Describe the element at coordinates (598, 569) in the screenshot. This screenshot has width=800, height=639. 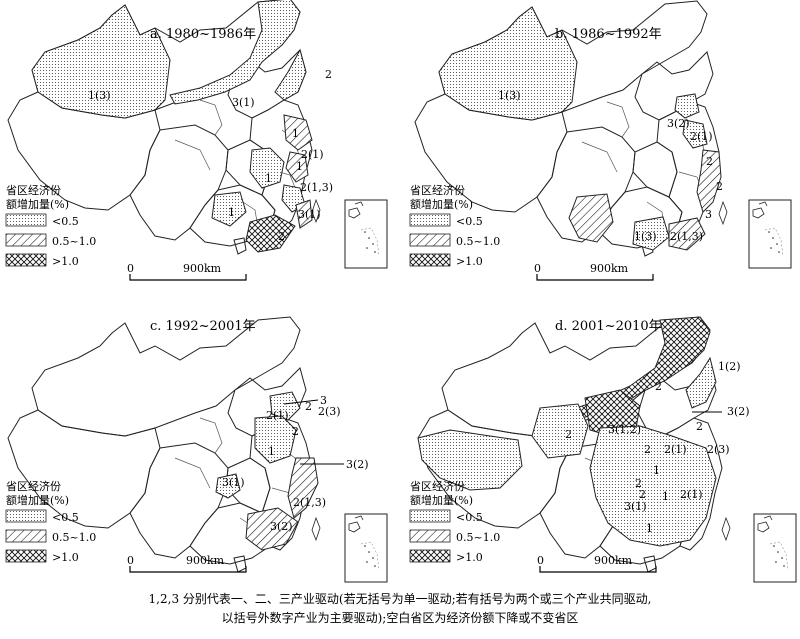
I see `scale-bar-d` at that location.